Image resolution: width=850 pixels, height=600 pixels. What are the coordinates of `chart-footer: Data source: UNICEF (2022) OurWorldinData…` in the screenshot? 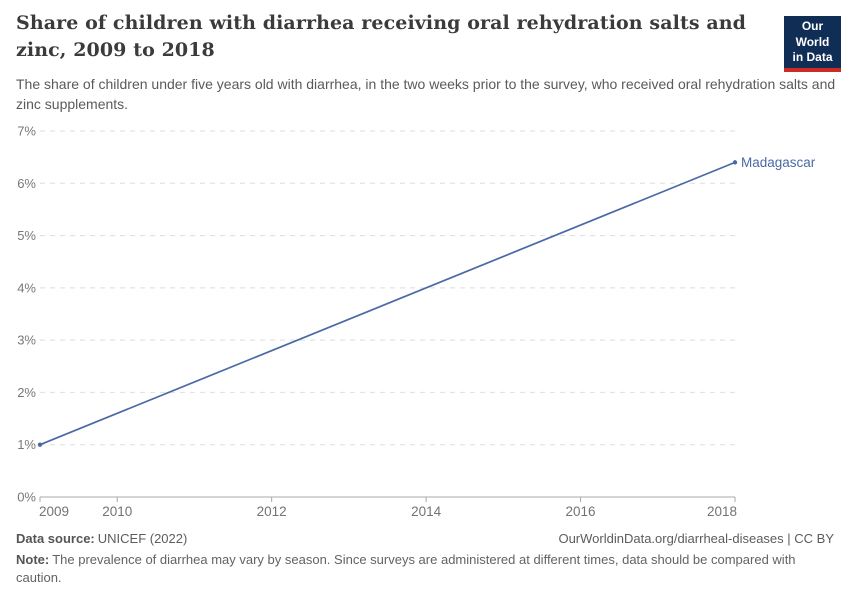 It's located at (425, 538).